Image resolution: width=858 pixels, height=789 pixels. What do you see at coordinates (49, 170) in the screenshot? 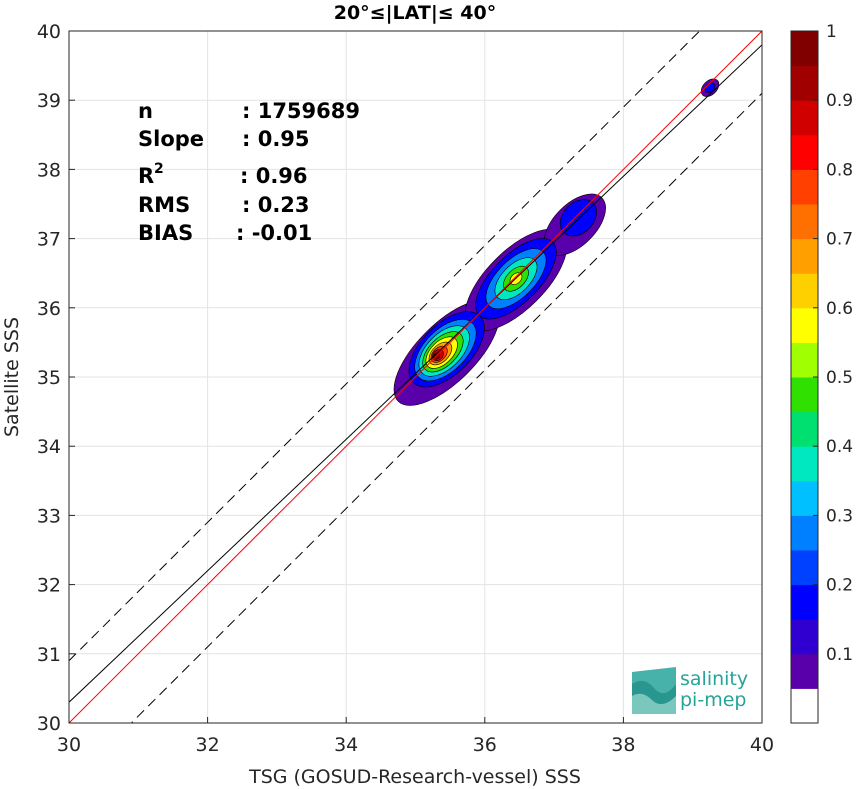
I see `y-tick-label: 38` at bounding box center [49, 170].